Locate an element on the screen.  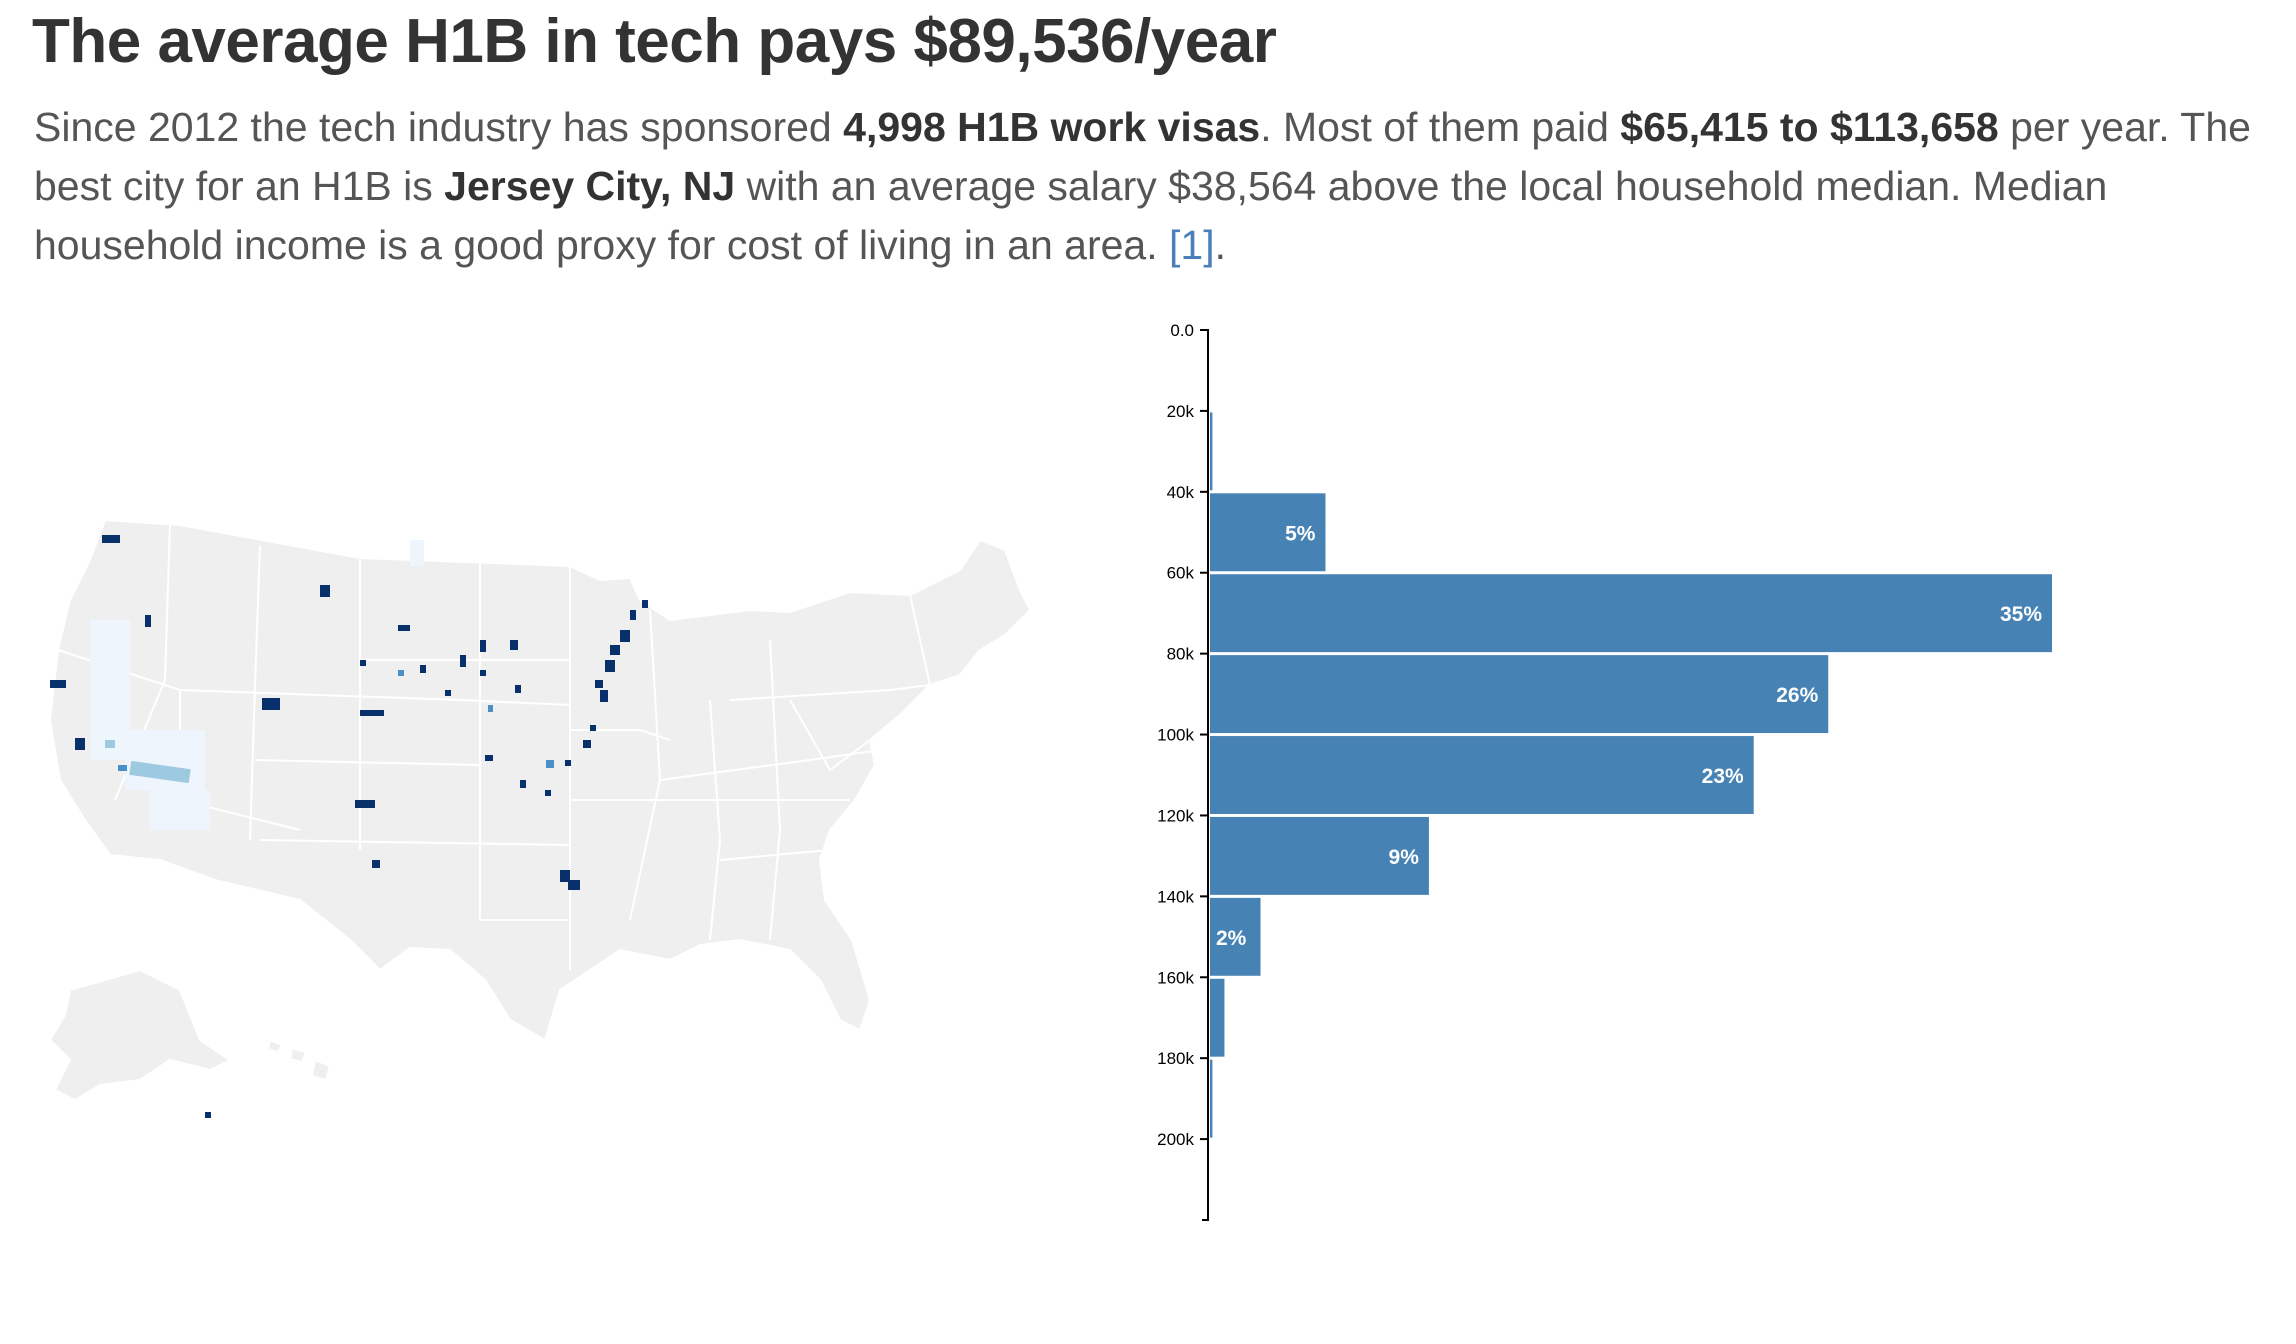
hawaii-shape is located at coordinates (299, 1060).